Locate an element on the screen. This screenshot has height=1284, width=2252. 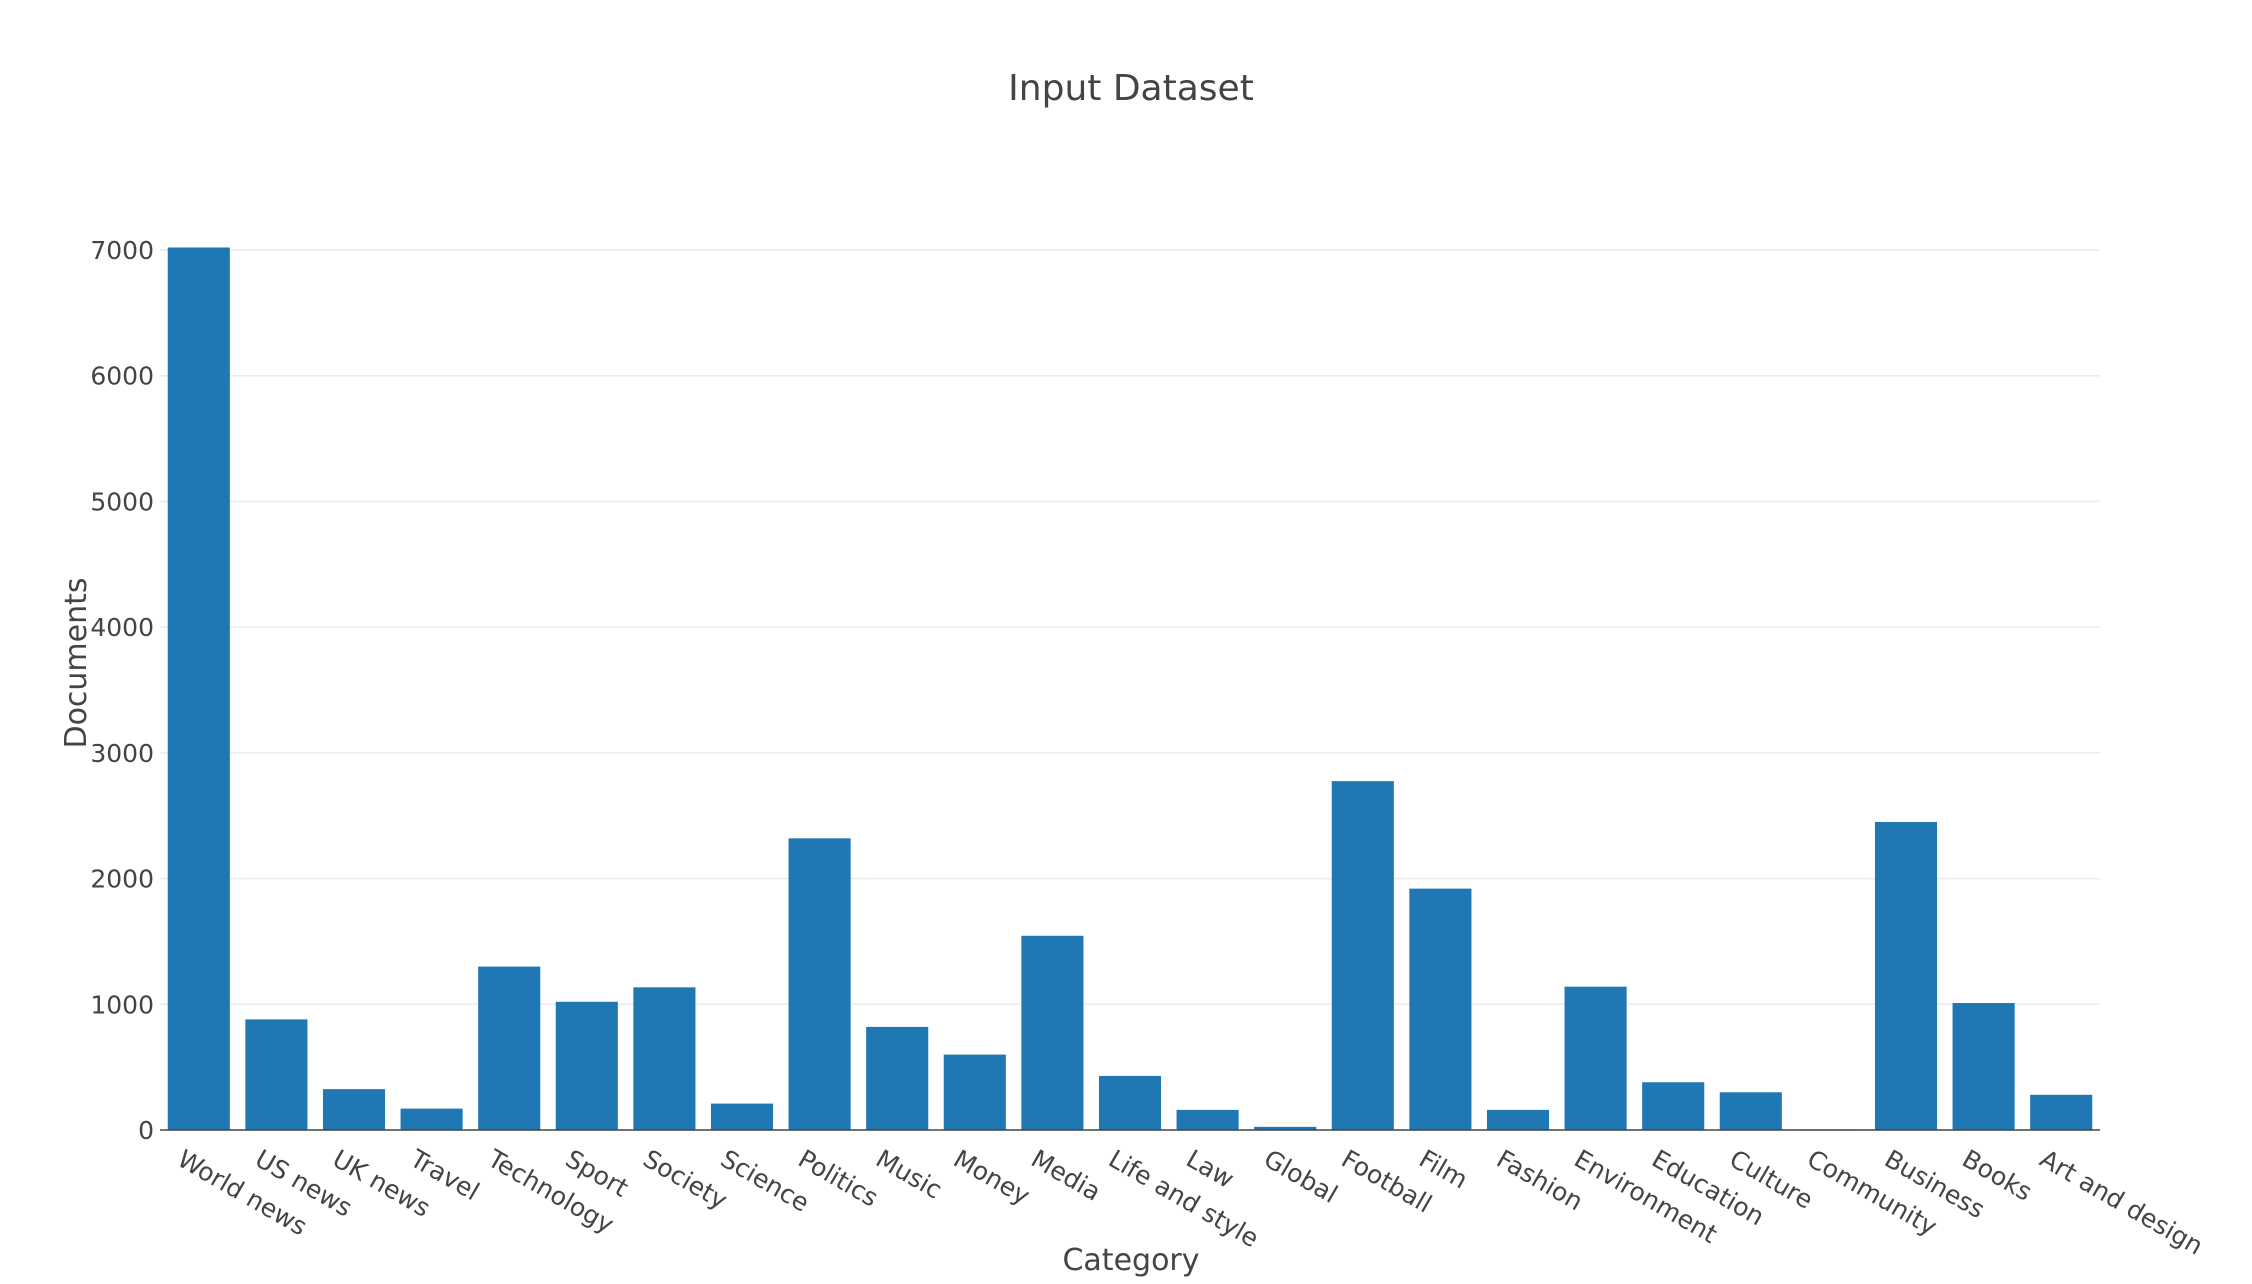
y-tick-label: 0 is located at coordinates (146, 1130).